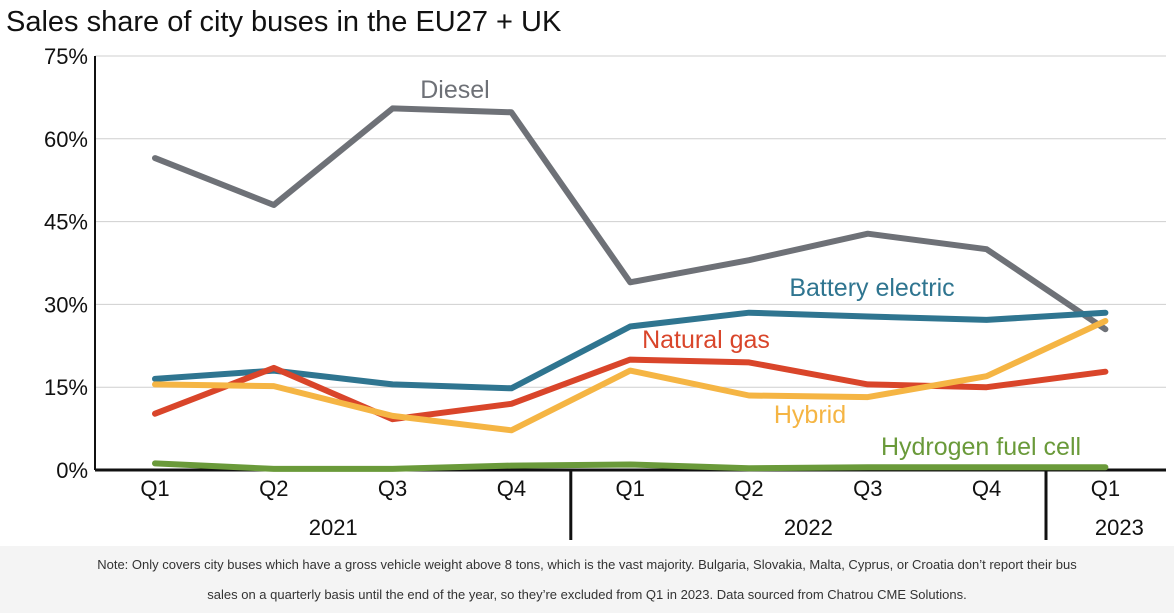 The width and height of the screenshot is (1174, 613). What do you see at coordinates (810, 415) in the screenshot?
I see `series-label-hybrid: Hybrid` at bounding box center [810, 415].